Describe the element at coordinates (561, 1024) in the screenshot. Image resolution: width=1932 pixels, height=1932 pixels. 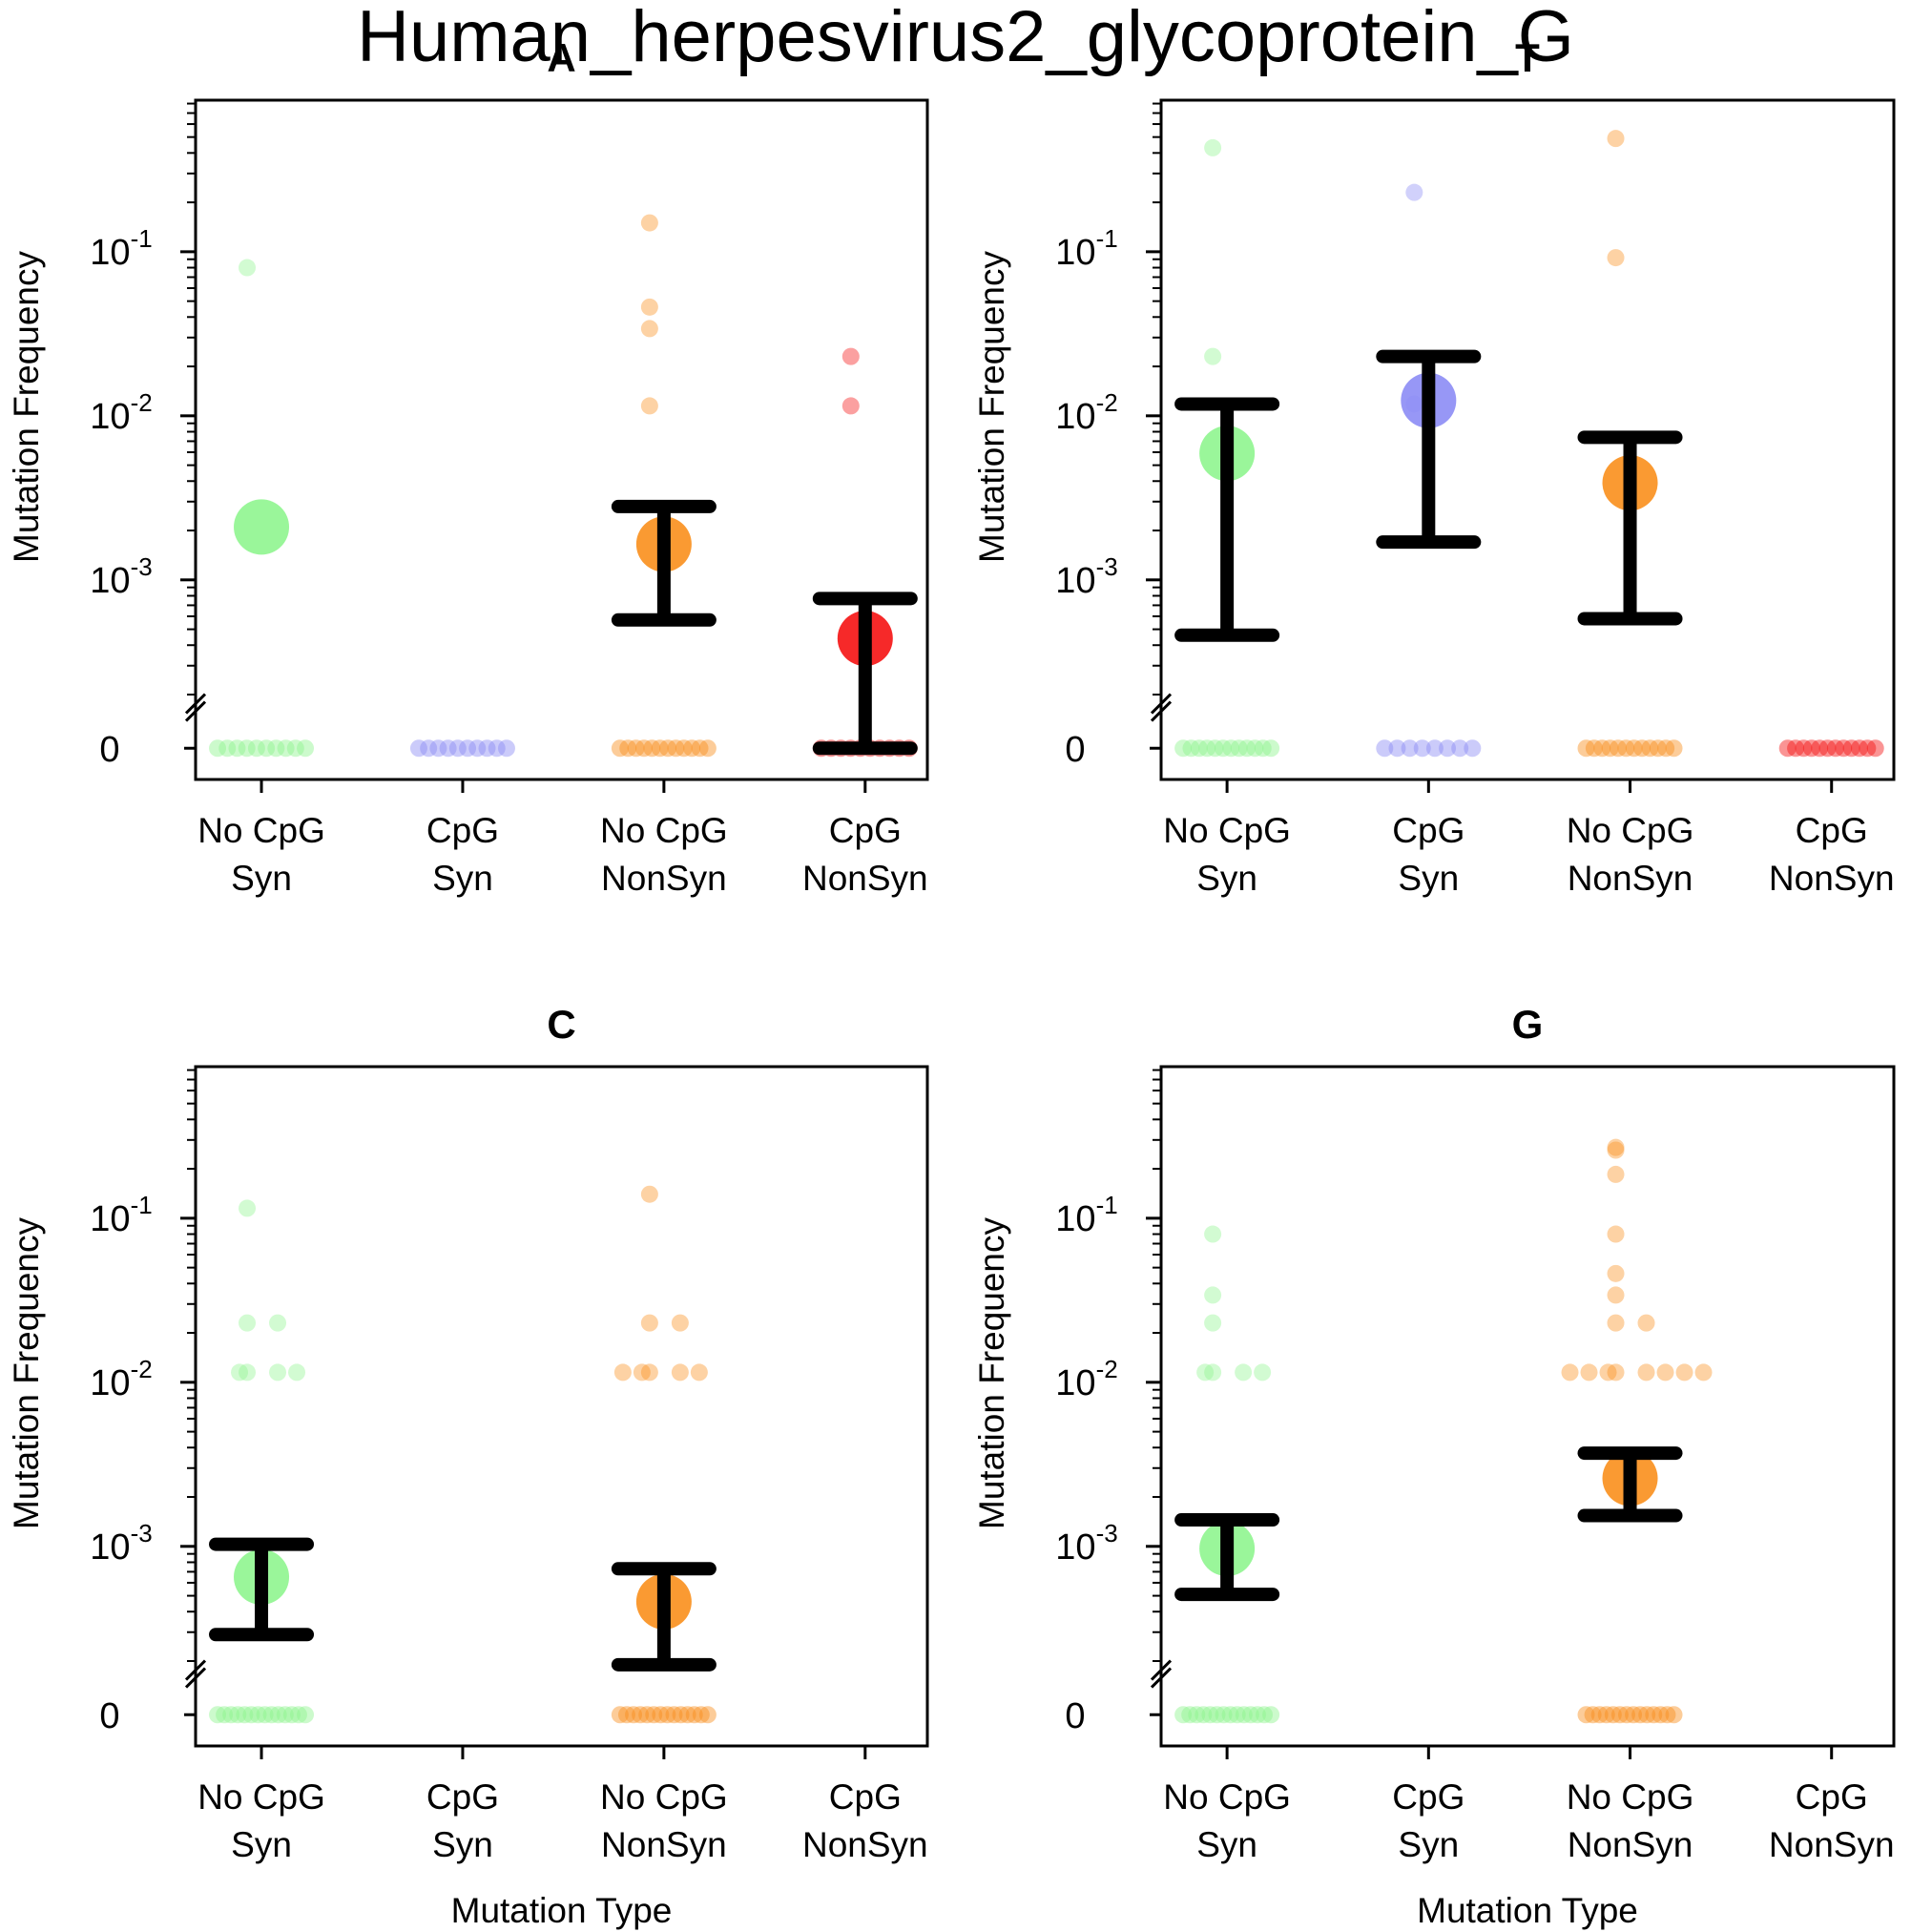
I see `panel-title: C` at that location.